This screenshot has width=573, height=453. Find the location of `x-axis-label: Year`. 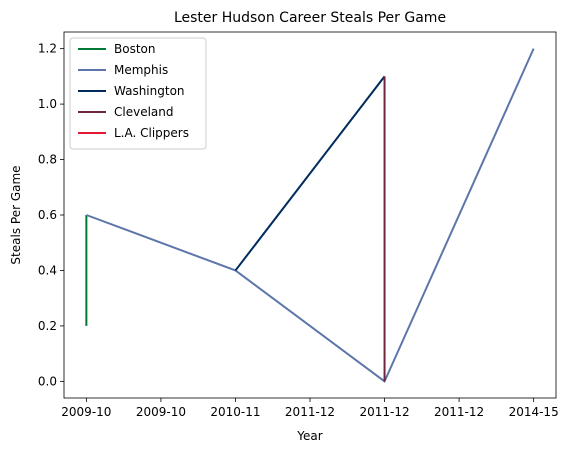

x-axis-label: Year is located at coordinates (309, 436).